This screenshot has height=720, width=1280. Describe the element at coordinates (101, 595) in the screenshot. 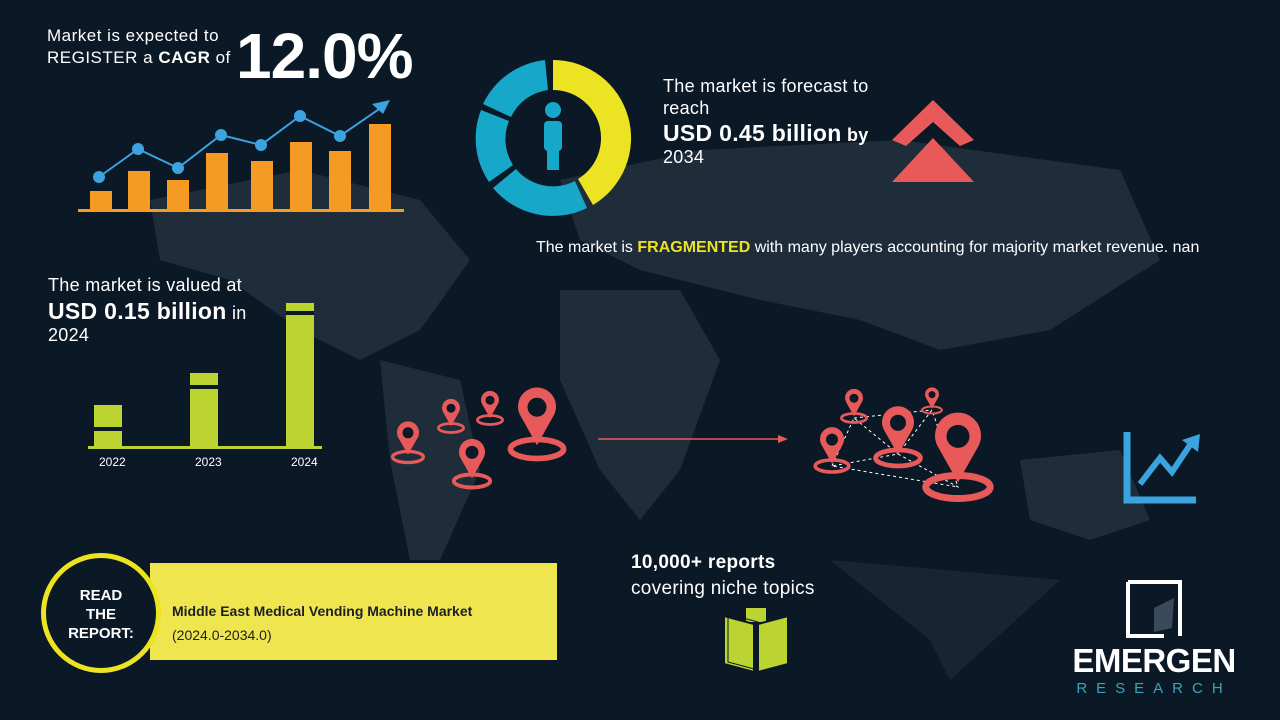

I see `badge-line: READ` at that location.